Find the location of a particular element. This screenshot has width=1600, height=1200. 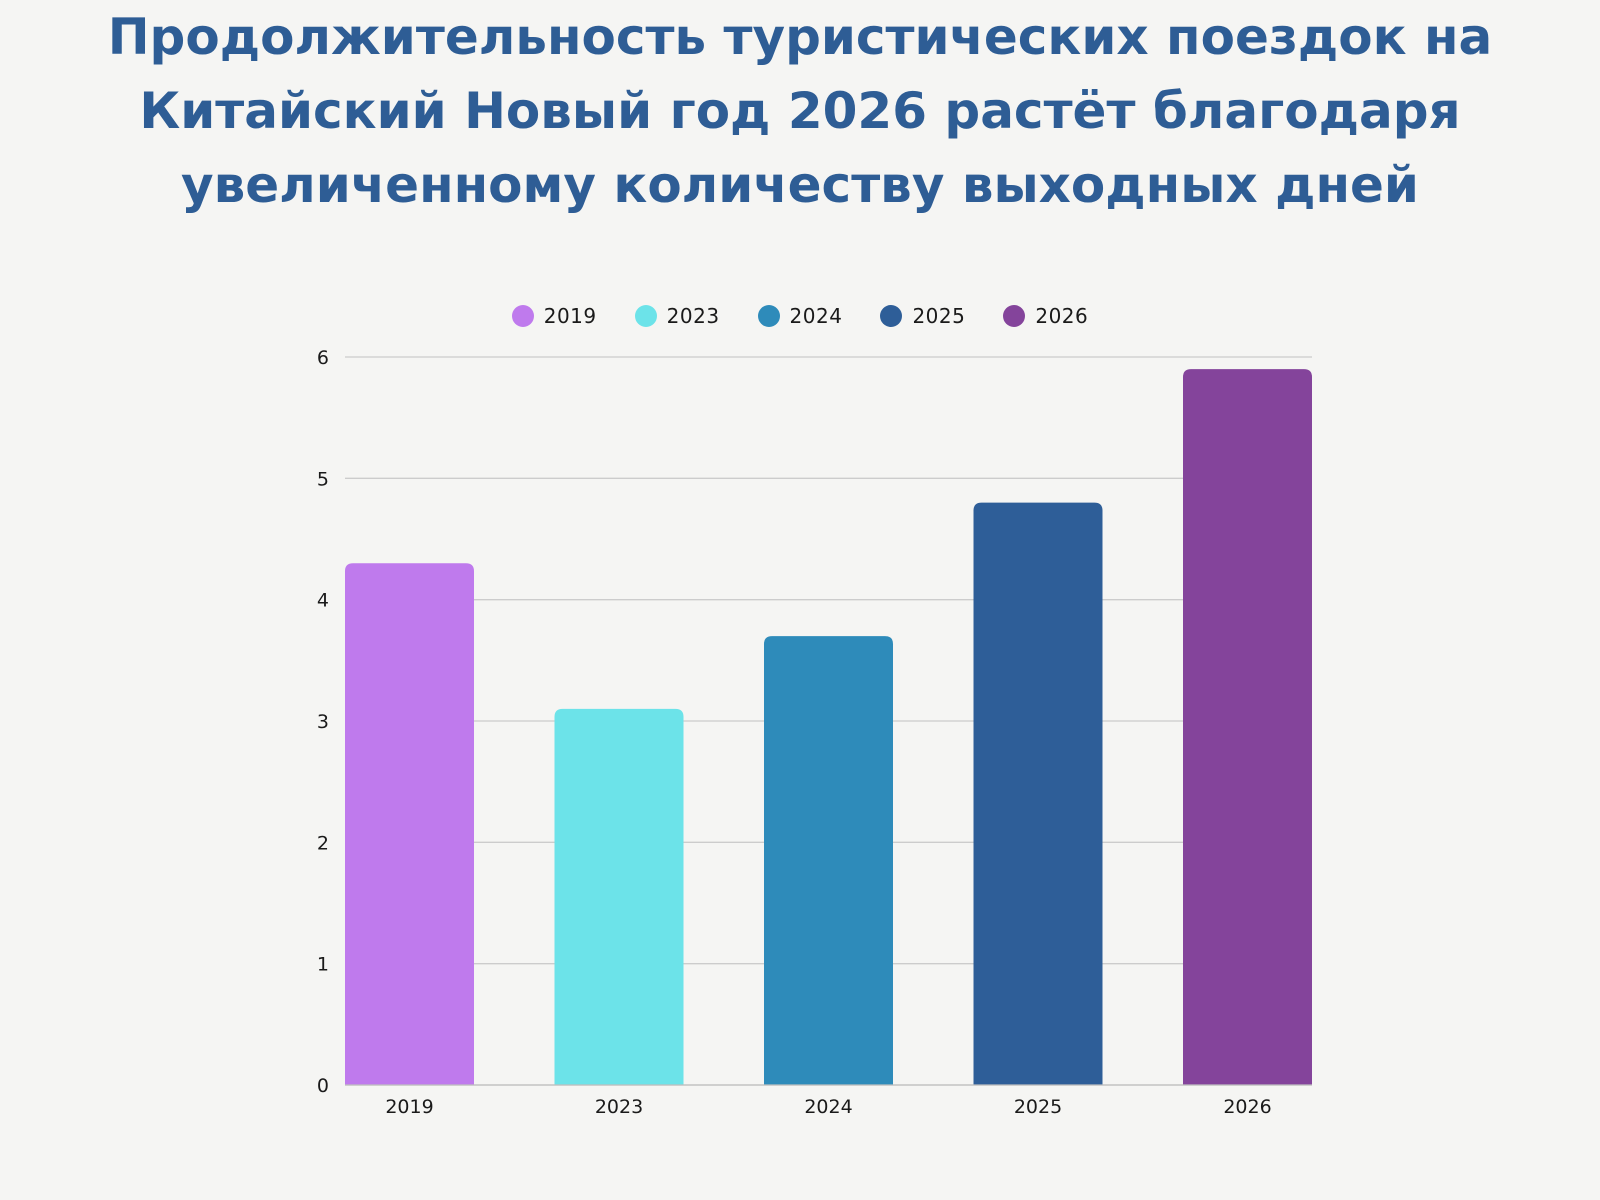

chart-title-line-3: увеличенному количеству выходных дней is located at coordinates (800, 185).